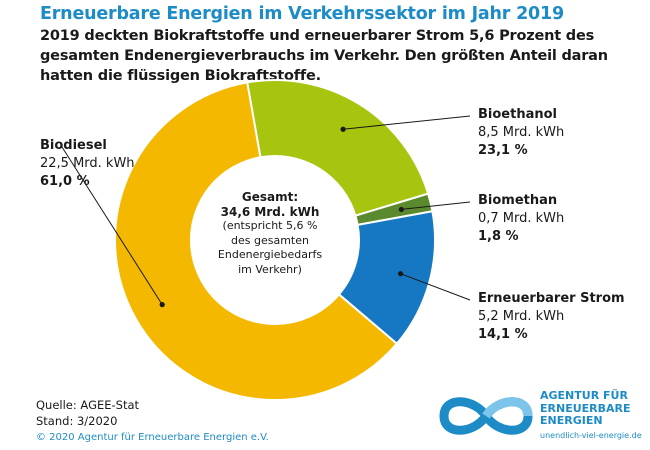 This screenshot has width=650, height=450. What do you see at coordinates (584, 395) in the screenshot?
I see `logo-line: AGENTUR FÜR` at bounding box center [584, 395].